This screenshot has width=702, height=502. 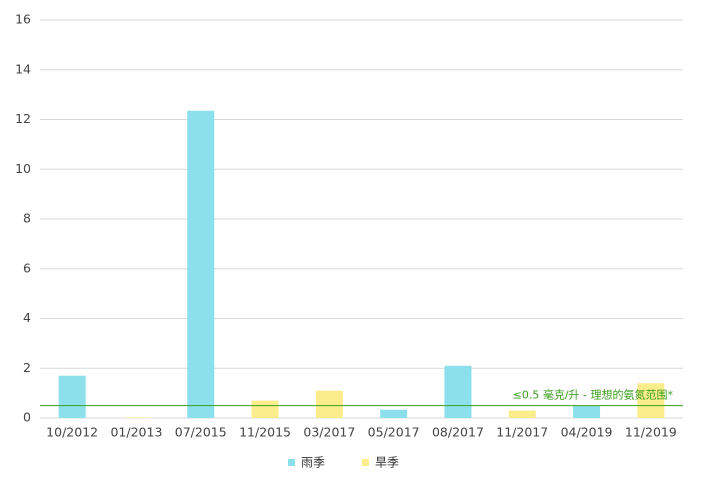 What do you see at coordinates (587, 432) in the screenshot?
I see `x-tick-label: 04/2019` at bounding box center [587, 432].